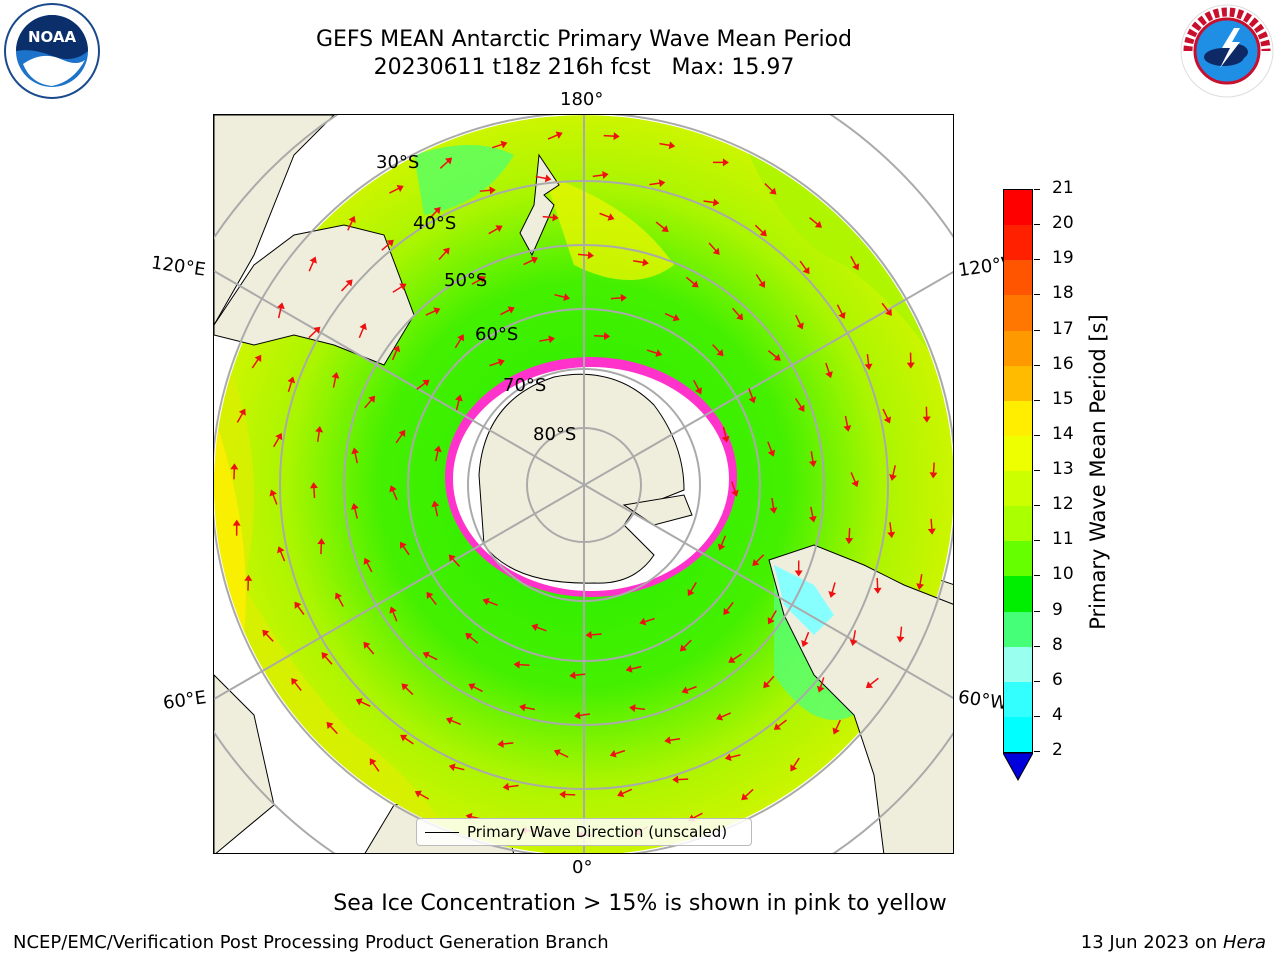 The height and width of the screenshot is (960, 1280). What do you see at coordinates (1244, 942) in the screenshot?
I see `footer-host: Hera` at bounding box center [1244, 942].